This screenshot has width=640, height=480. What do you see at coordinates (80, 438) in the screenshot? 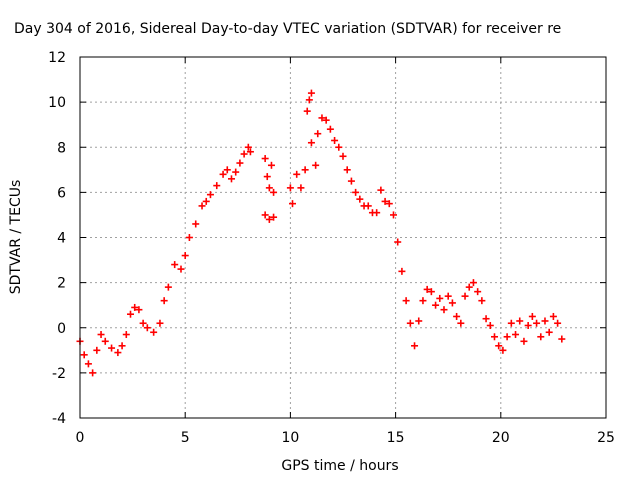
I see `x-tick-label: 0` at bounding box center [80, 438].